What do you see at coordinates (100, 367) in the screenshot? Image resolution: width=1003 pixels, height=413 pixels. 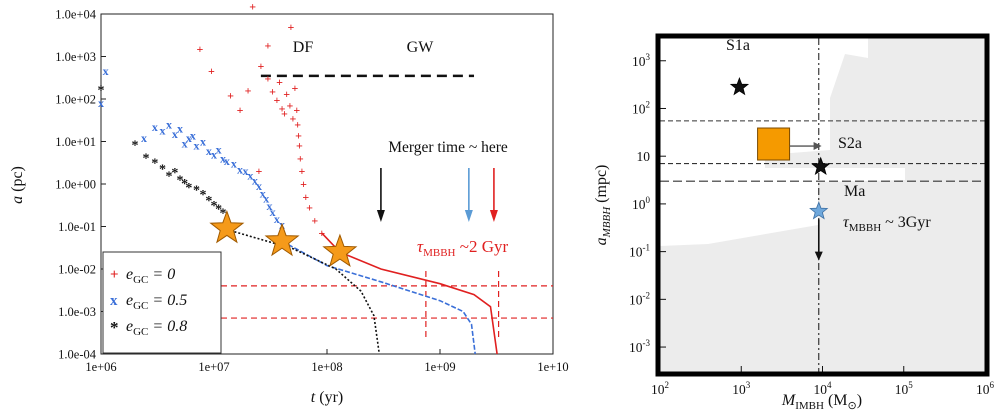 I see `left-x-tick-label: 1e+06` at bounding box center [100, 367].